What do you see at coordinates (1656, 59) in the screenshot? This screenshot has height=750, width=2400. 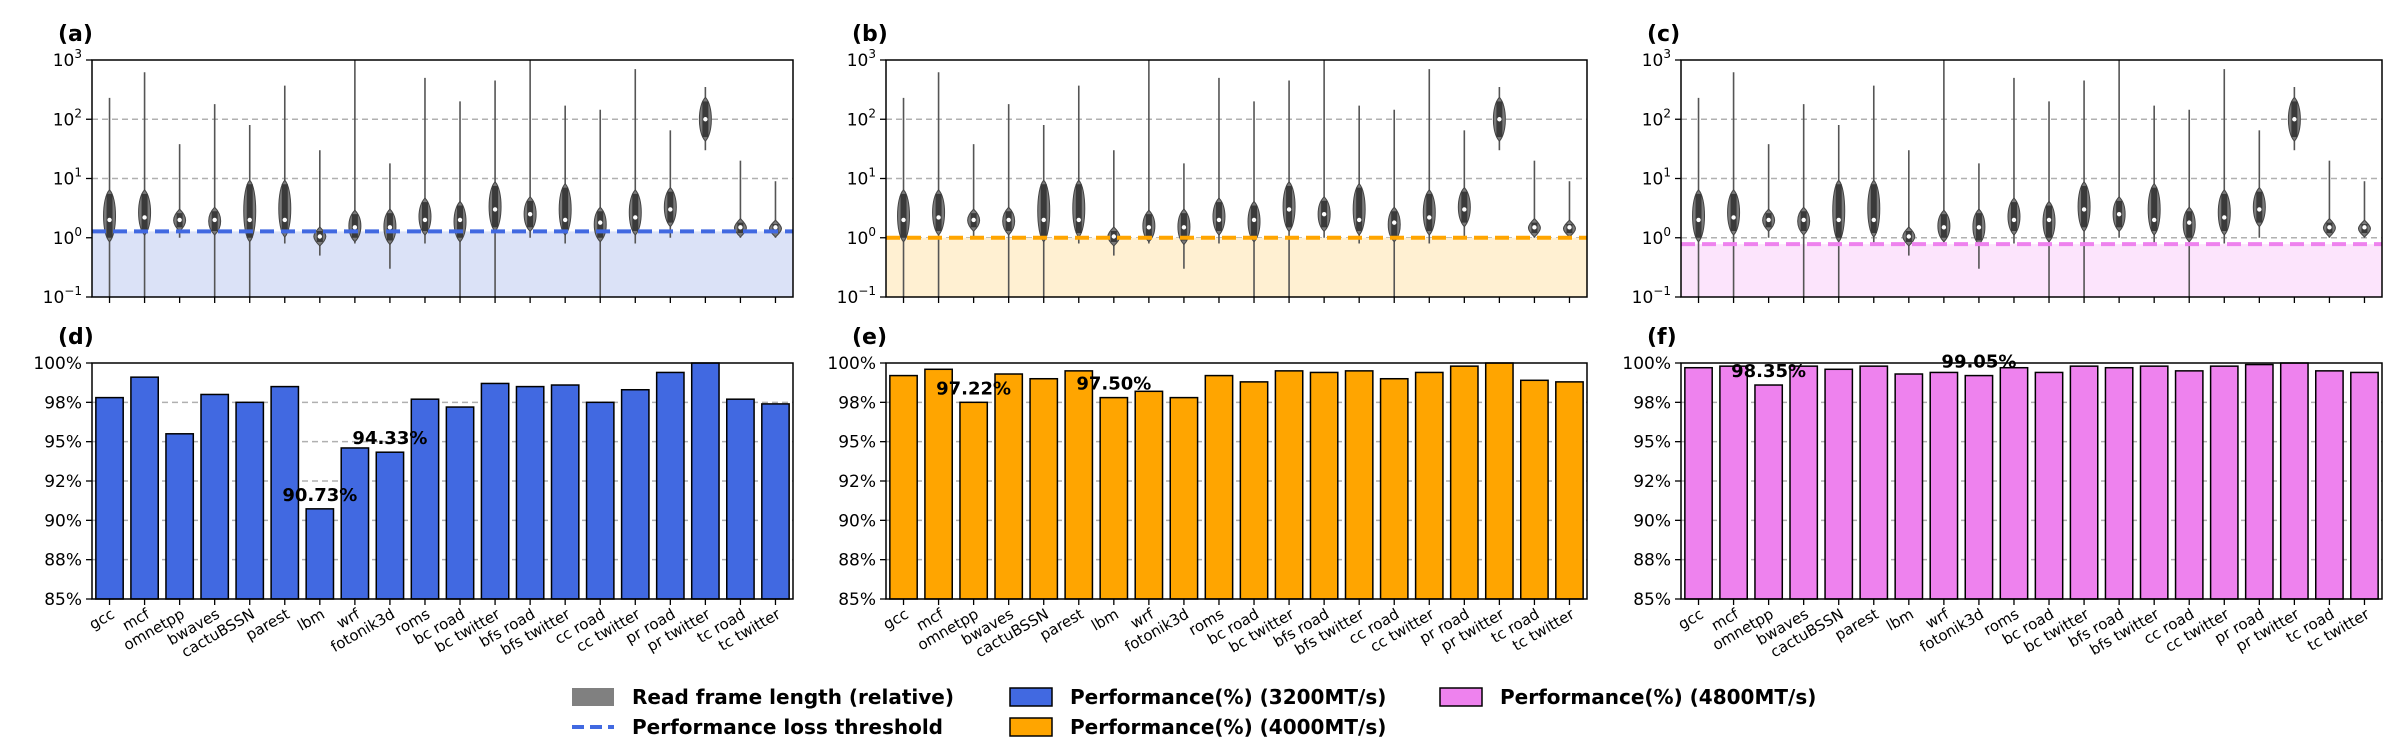 I see `y-tick-label: 10³` at bounding box center [1656, 59].